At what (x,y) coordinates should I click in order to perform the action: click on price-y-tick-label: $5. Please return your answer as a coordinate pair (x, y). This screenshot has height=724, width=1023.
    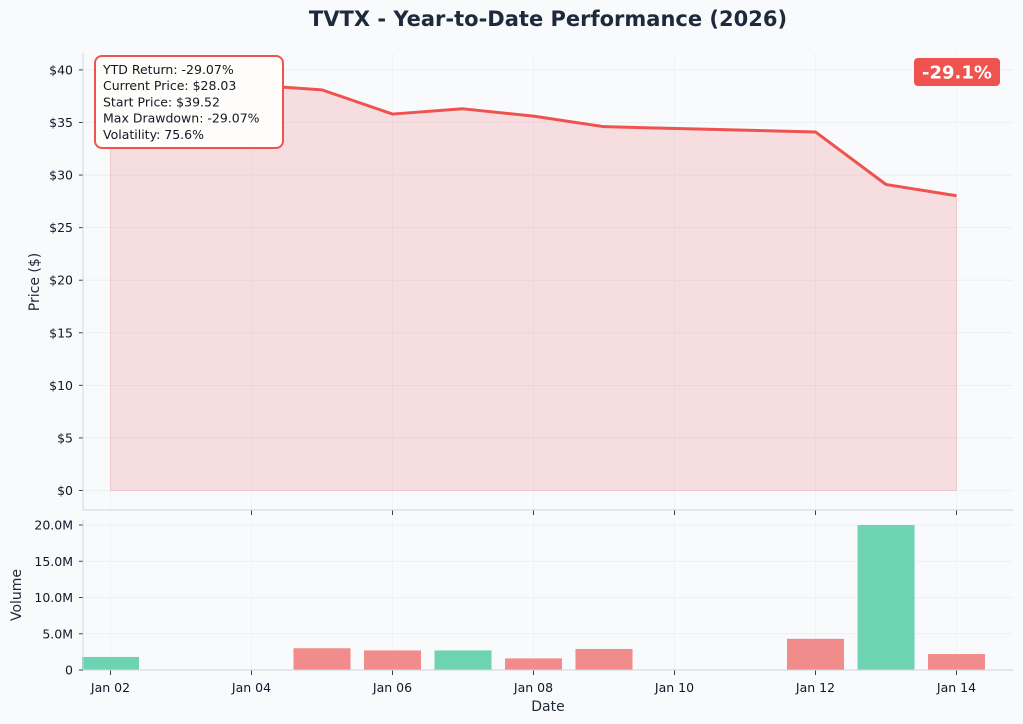
    Looking at the image, I should click on (65, 437).